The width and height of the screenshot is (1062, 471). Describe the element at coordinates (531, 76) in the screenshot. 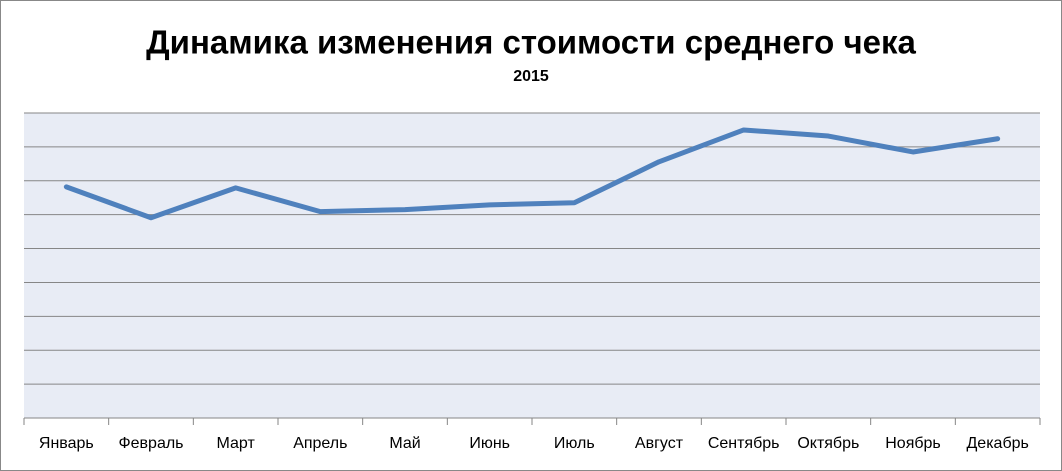

I see `chart-subtitle: 2015` at that location.